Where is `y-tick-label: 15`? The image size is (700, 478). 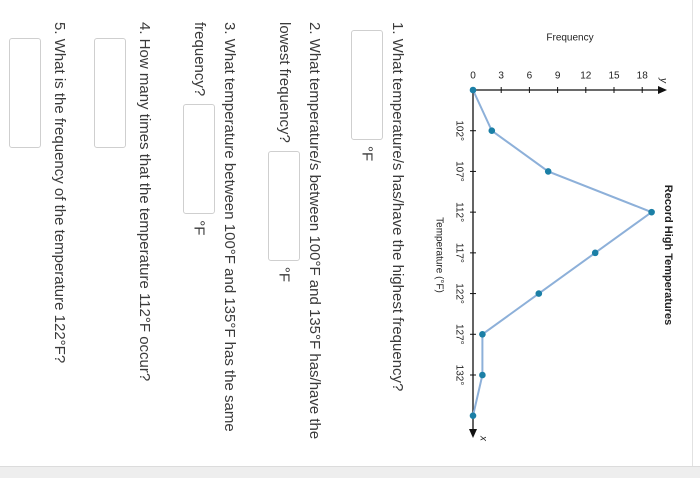
y-tick-label: 15 is located at coordinates (614, 76).